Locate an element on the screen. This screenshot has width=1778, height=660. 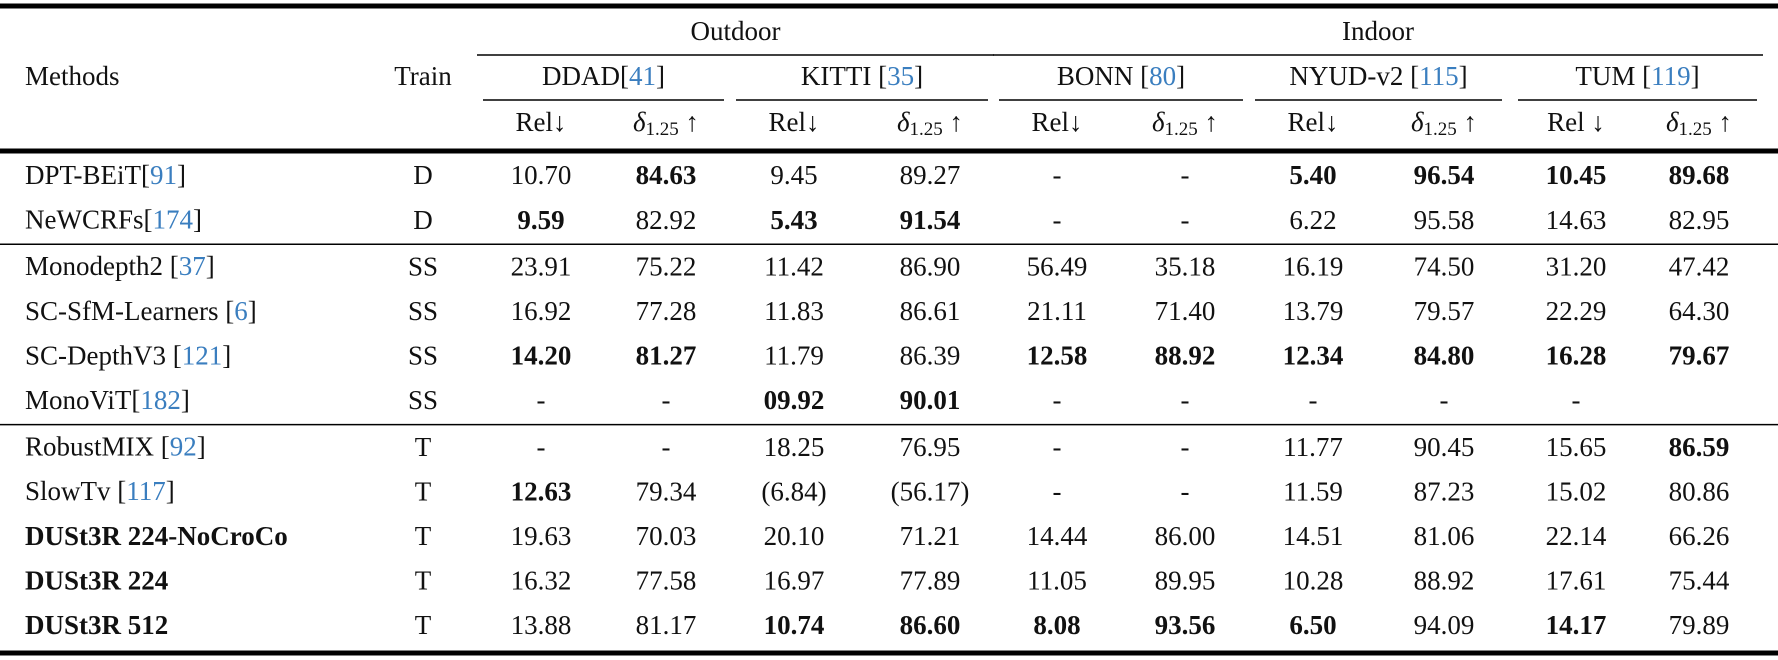
train-type: D is located at coordinates (423, 220).